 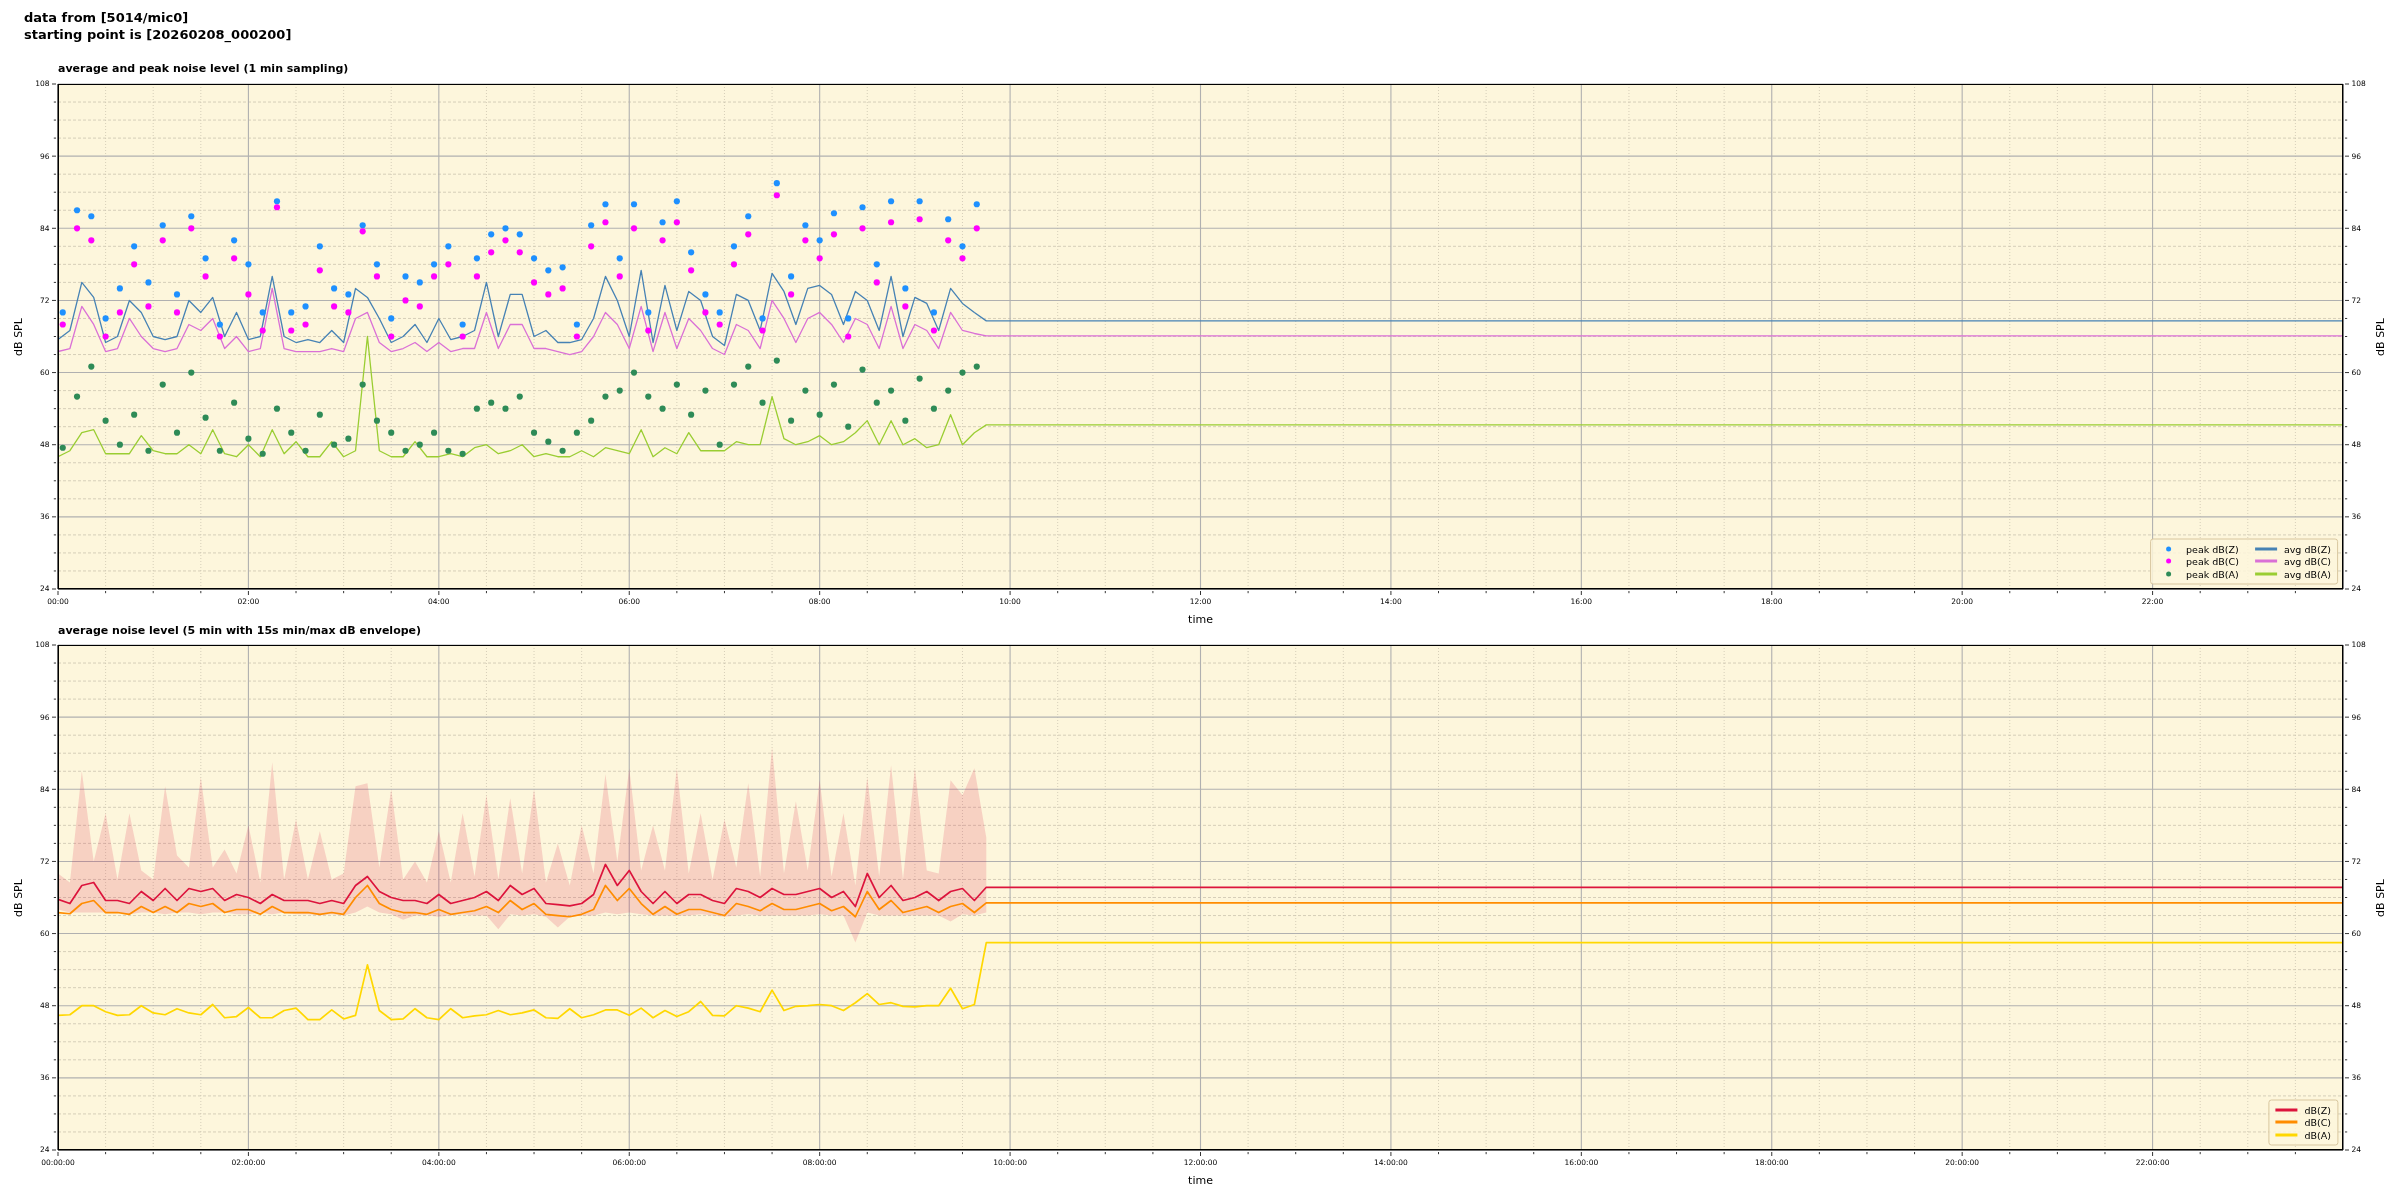 I want to click on legend-label: avg dB(Z), so click(x=2307, y=549).